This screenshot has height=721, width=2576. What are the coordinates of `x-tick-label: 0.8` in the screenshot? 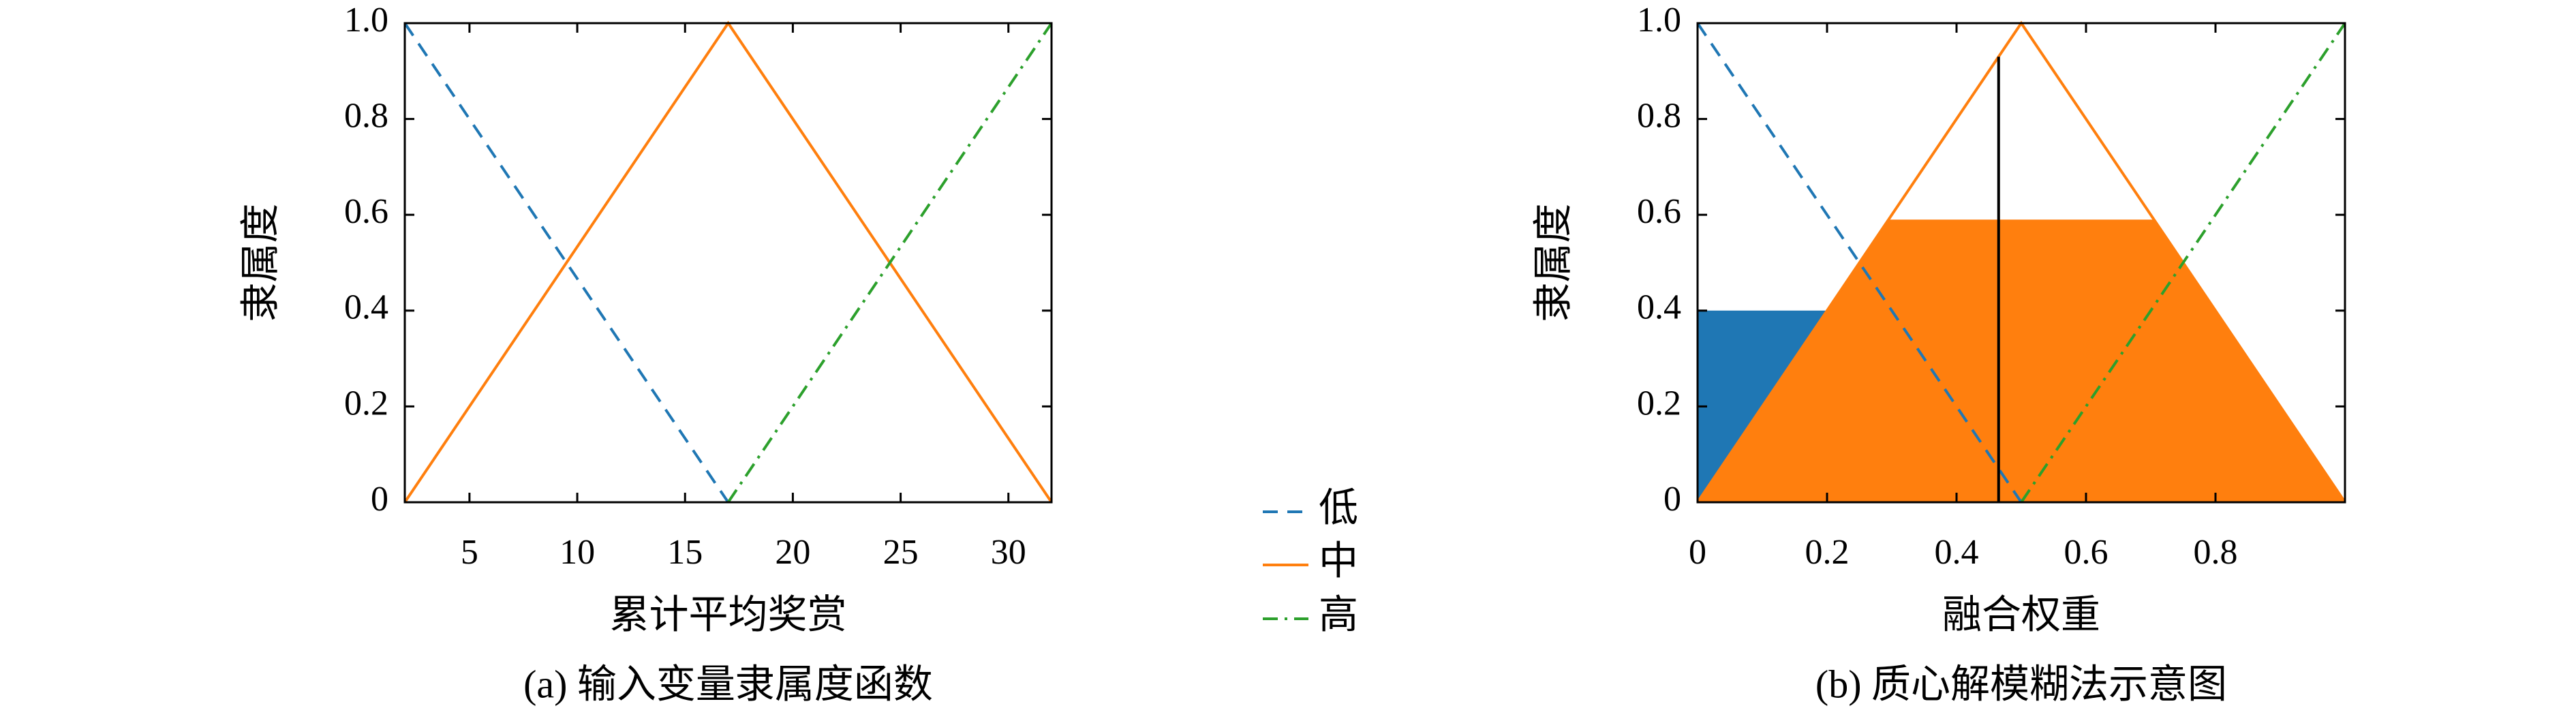 It's located at (2216, 552).